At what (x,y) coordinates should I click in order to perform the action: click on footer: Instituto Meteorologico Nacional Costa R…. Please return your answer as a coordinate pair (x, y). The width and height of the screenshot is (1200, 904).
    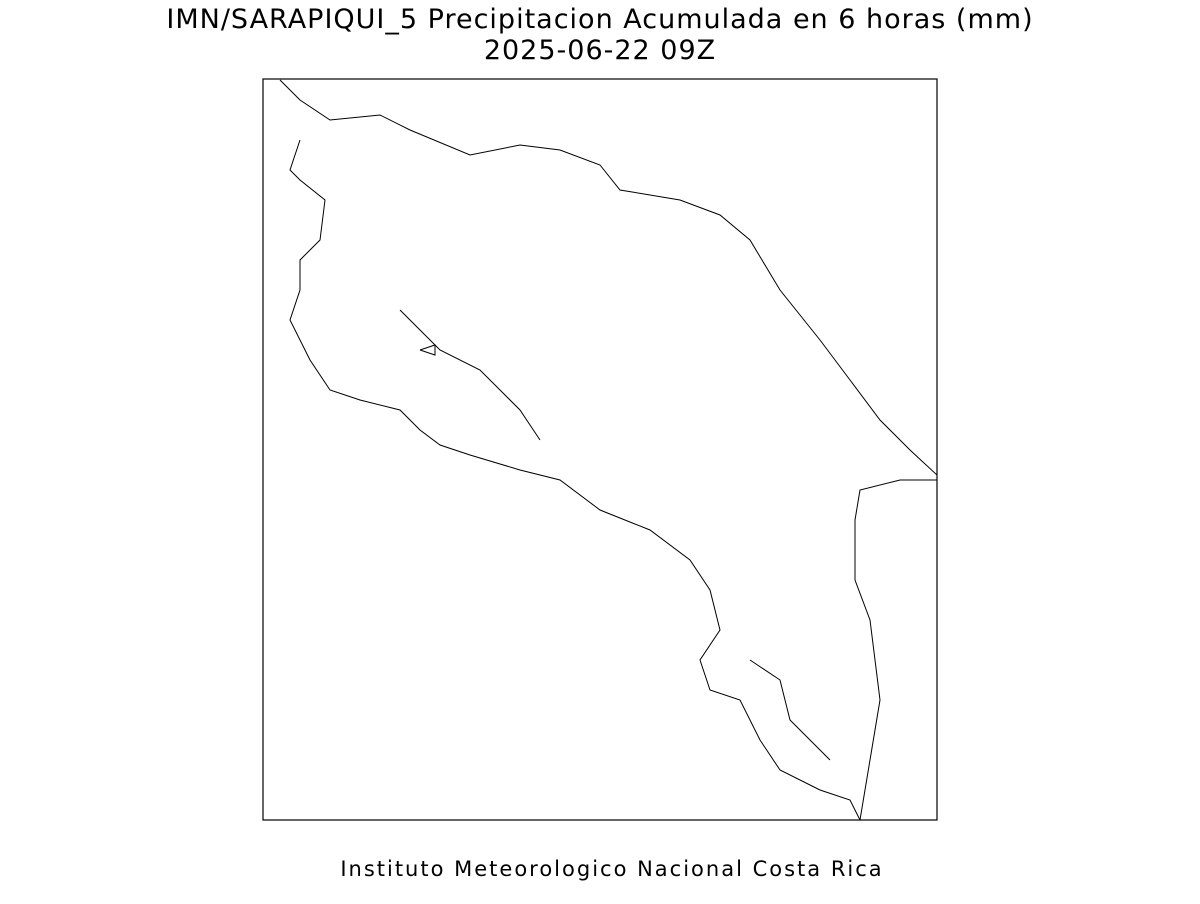
    Looking at the image, I should click on (611, 869).